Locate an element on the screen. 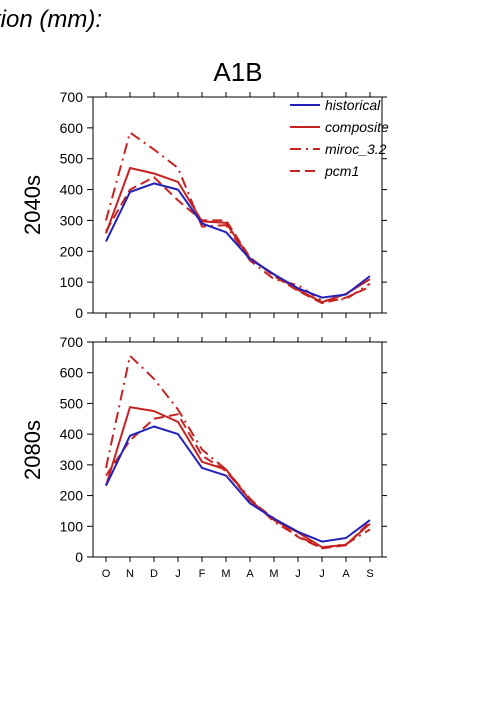 Image resolution: width=501 pixels, height=709 pixels. x-tick-label: S is located at coordinates (369, 574).